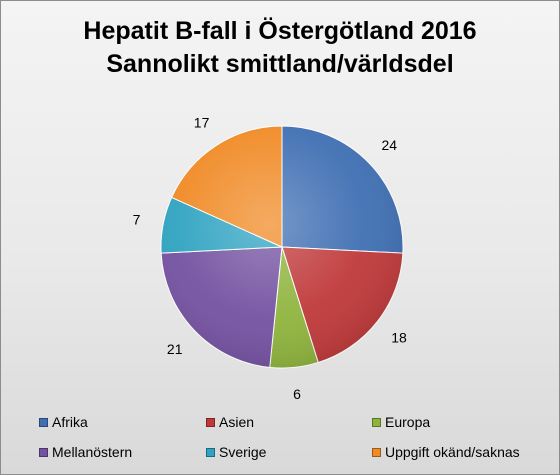 This screenshot has height=475, width=560. What do you see at coordinates (399, 338) in the screenshot?
I see `data-label: 18` at bounding box center [399, 338].